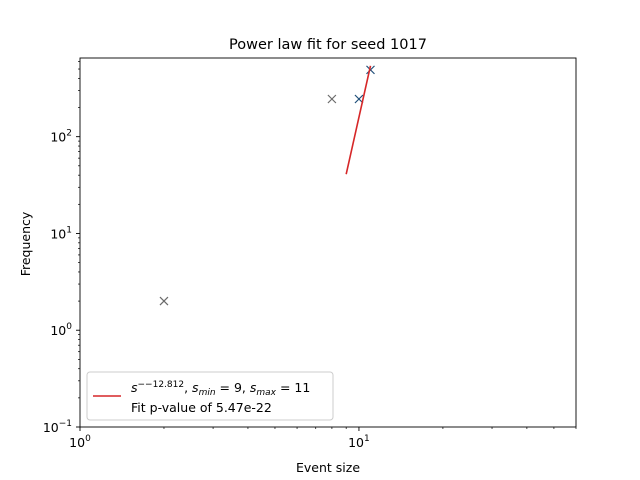  What do you see at coordinates (358, 120) in the screenshot?
I see `fit-line` at bounding box center [358, 120].